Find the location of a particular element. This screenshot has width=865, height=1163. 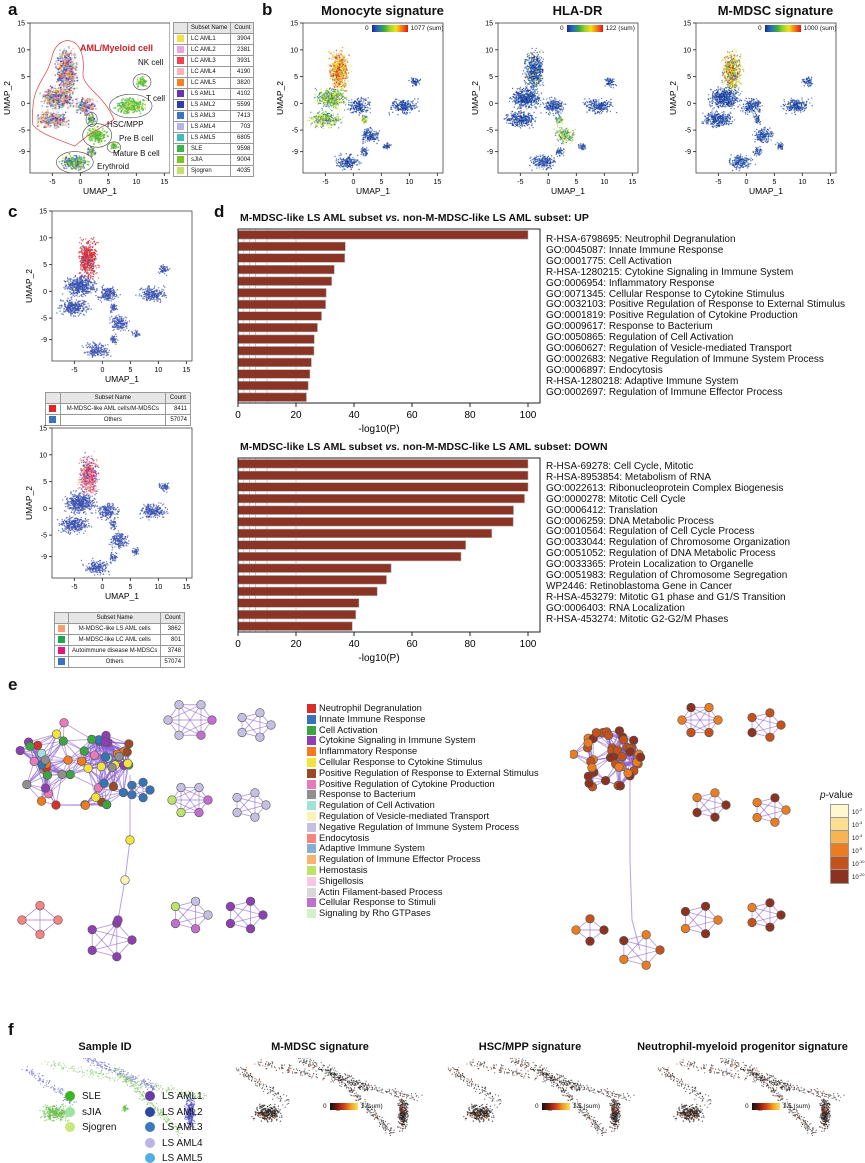

legend-label: Cellular Response to Cytokine Stimulus is located at coordinates (400, 762).